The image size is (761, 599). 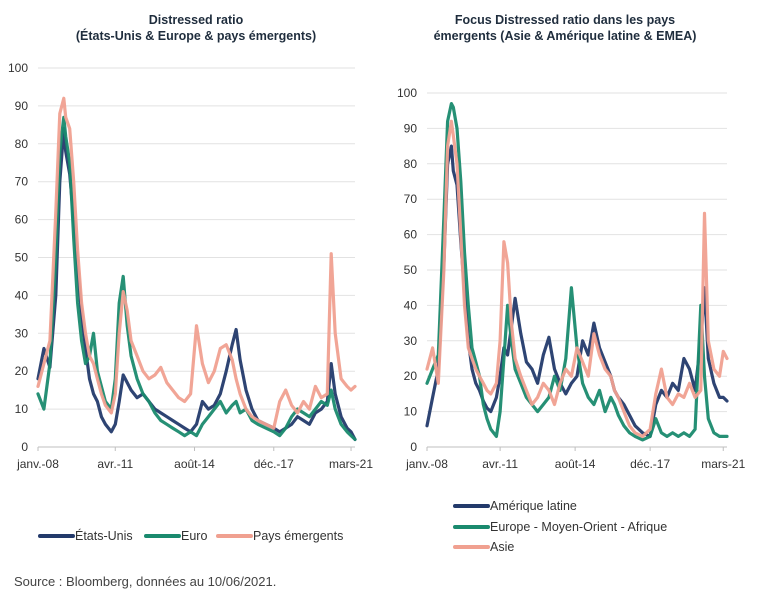 I want to click on chart-0-y-tick-label: 40, so click(x=22, y=295).